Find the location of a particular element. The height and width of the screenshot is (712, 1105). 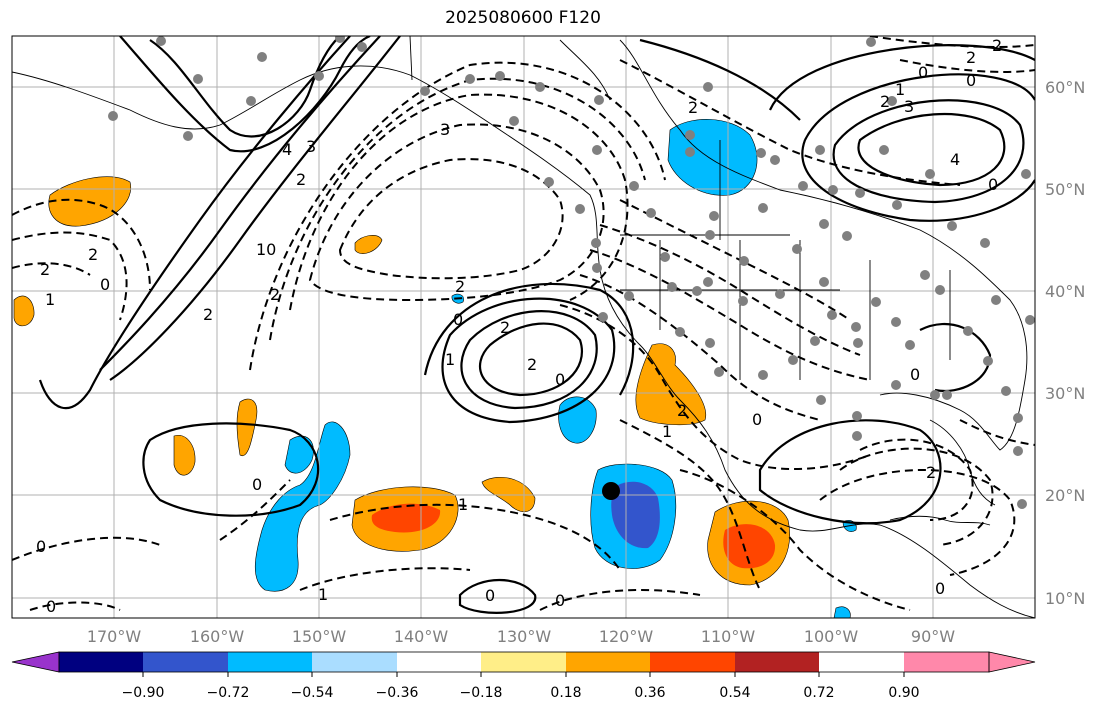

contour-label: 10 is located at coordinates (266, 249).